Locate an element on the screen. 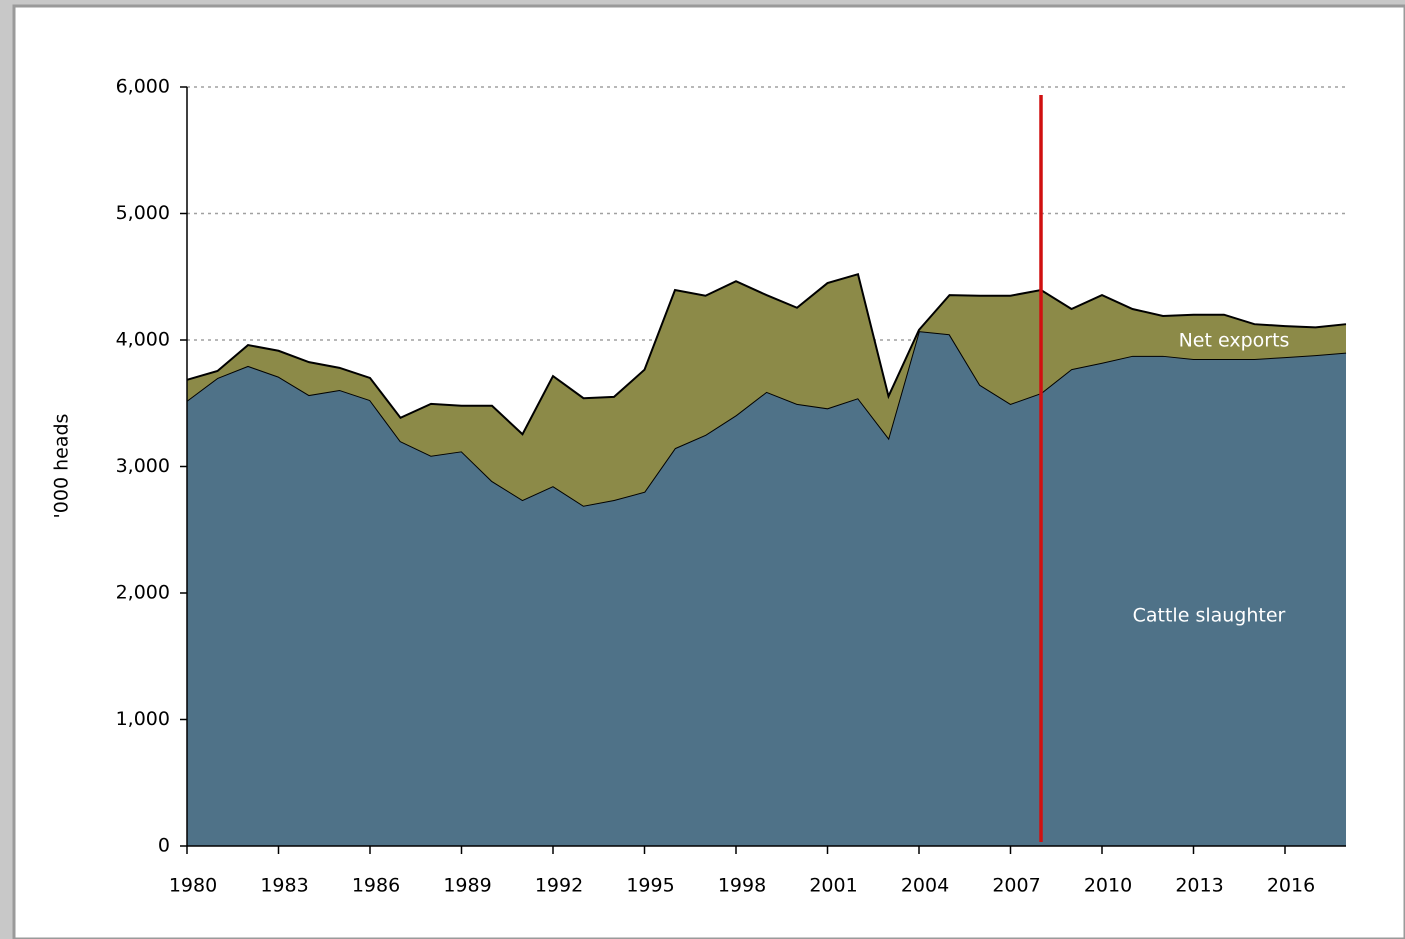  y-tick-label: 0 is located at coordinates (164, 846).